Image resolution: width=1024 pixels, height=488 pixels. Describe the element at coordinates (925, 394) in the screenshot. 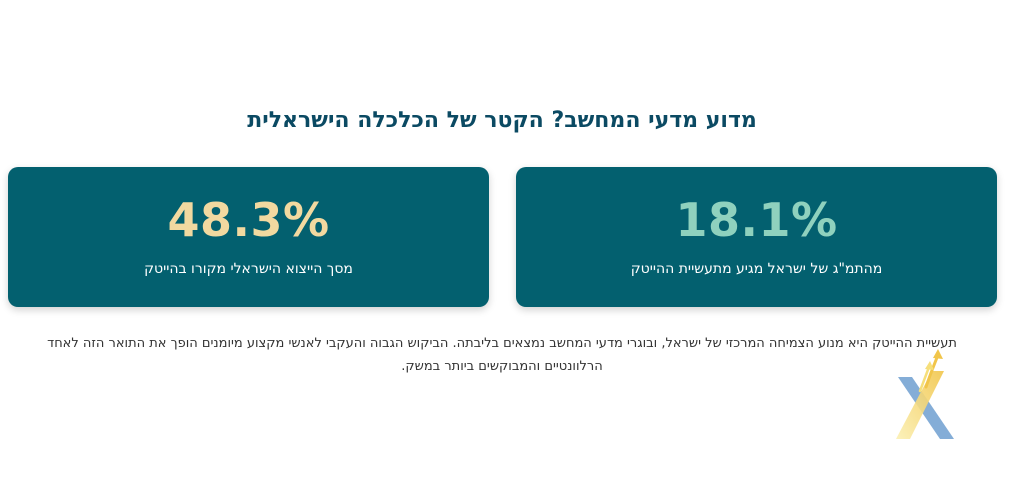

I see `x-arrow-logo-icon` at that location.